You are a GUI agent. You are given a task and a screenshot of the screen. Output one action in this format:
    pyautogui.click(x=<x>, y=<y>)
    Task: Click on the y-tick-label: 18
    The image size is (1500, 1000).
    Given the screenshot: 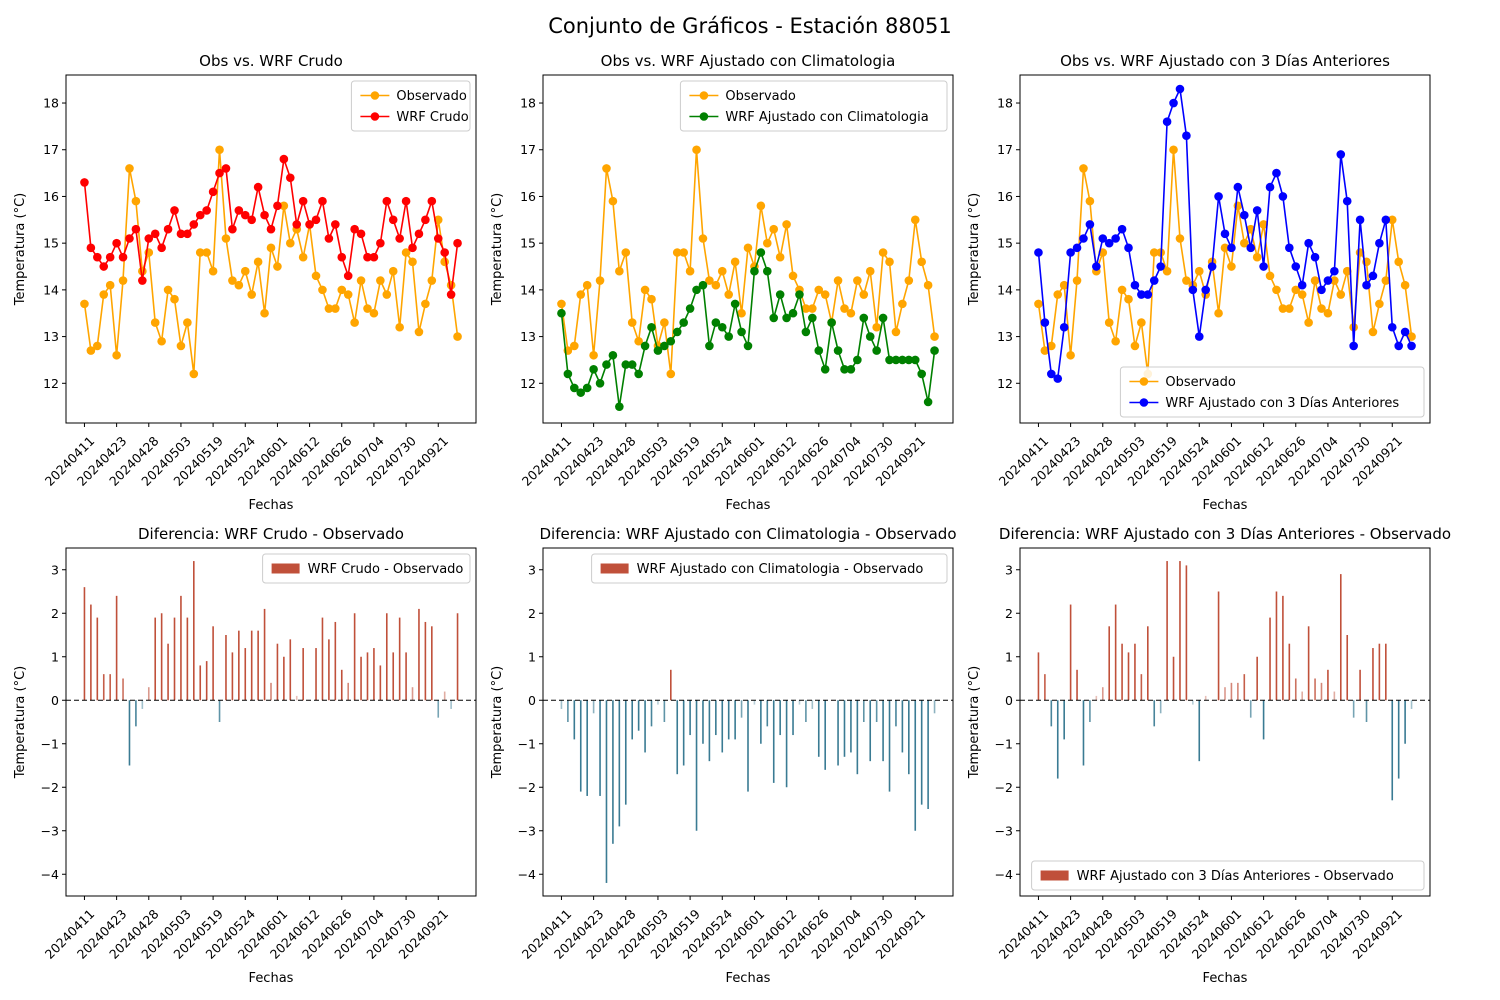 What is the action you would take?
    pyautogui.click(x=1005, y=103)
    